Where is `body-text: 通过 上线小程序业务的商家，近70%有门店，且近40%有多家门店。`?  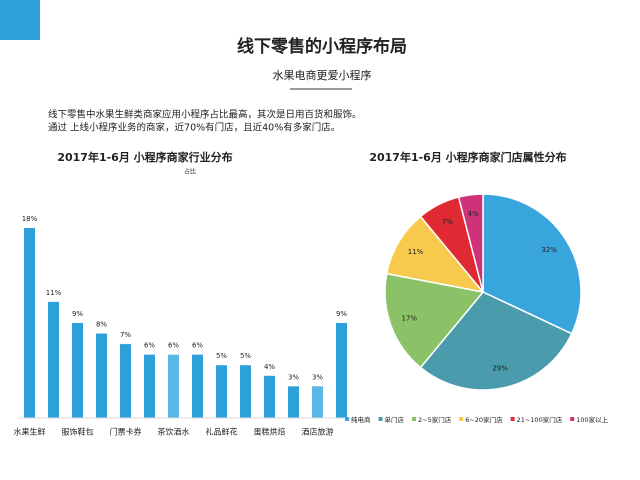 body-text: 通过 上线小程序业务的商家，近70%有门店，且近40%有多家门店。 is located at coordinates (194, 128).